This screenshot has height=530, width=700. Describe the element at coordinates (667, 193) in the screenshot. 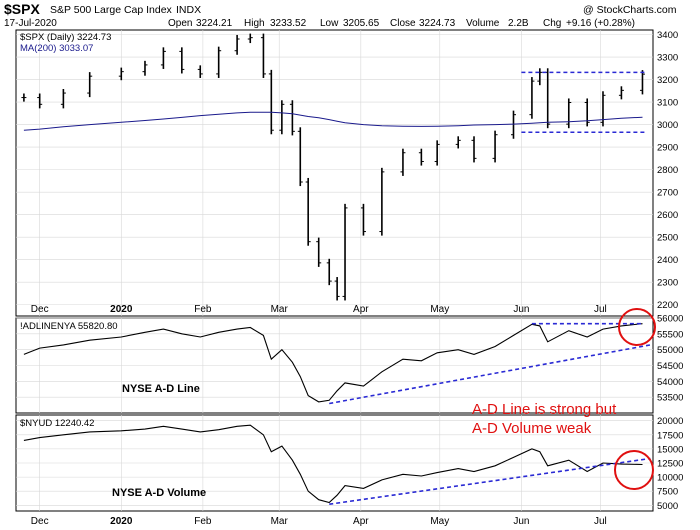

I see `y-tick-label: 2700` at that location.